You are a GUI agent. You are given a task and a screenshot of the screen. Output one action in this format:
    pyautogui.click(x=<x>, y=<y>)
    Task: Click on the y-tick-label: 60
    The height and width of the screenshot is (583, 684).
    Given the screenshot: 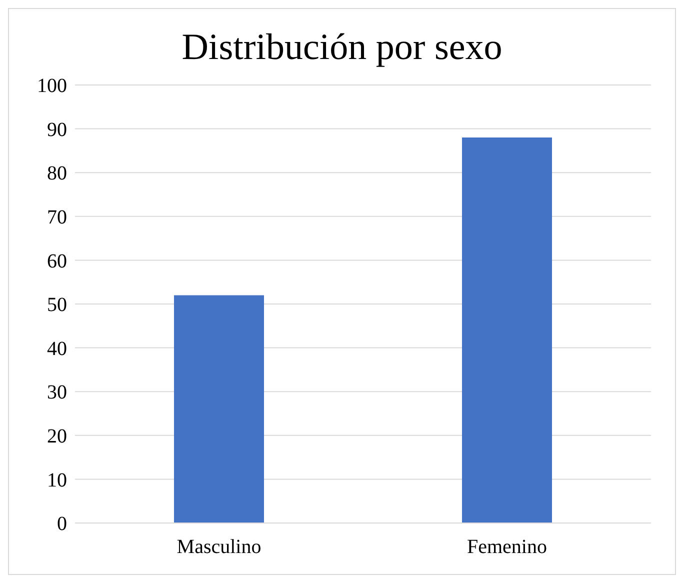 What is the action you would take?
    pyautogui.click(x=57, y=261)
    